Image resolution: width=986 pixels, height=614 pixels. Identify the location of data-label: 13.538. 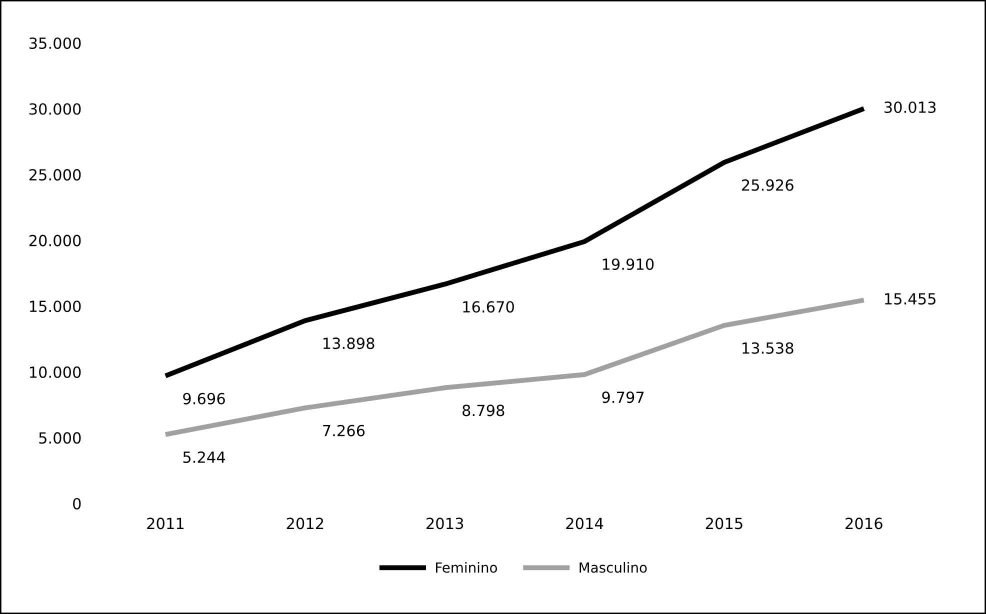
(768, 348).